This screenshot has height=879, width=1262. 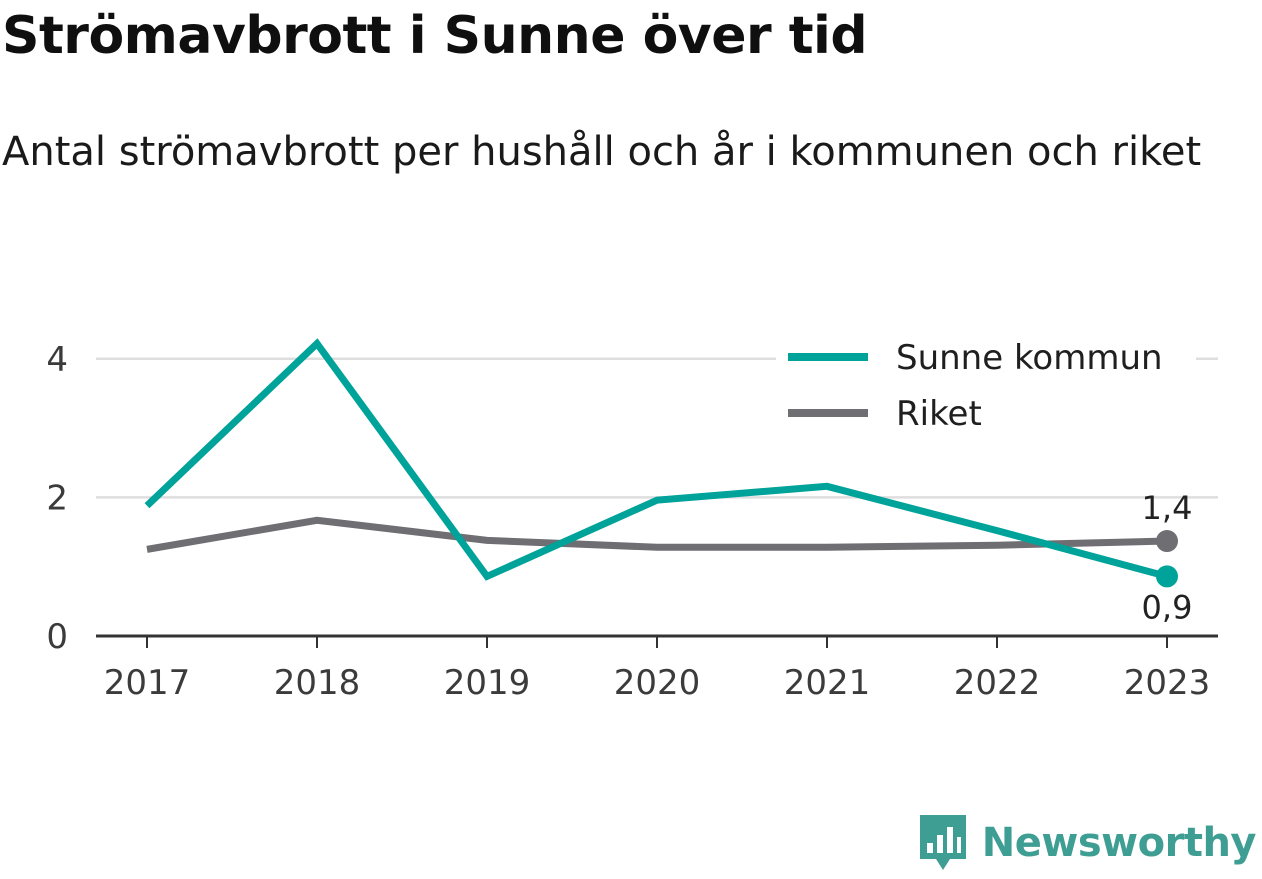 What do you see at coordinates (942, 842) in the screenshot?
I see `bar-chart-speech-bubble-icon` at bounding box center [942, 842].